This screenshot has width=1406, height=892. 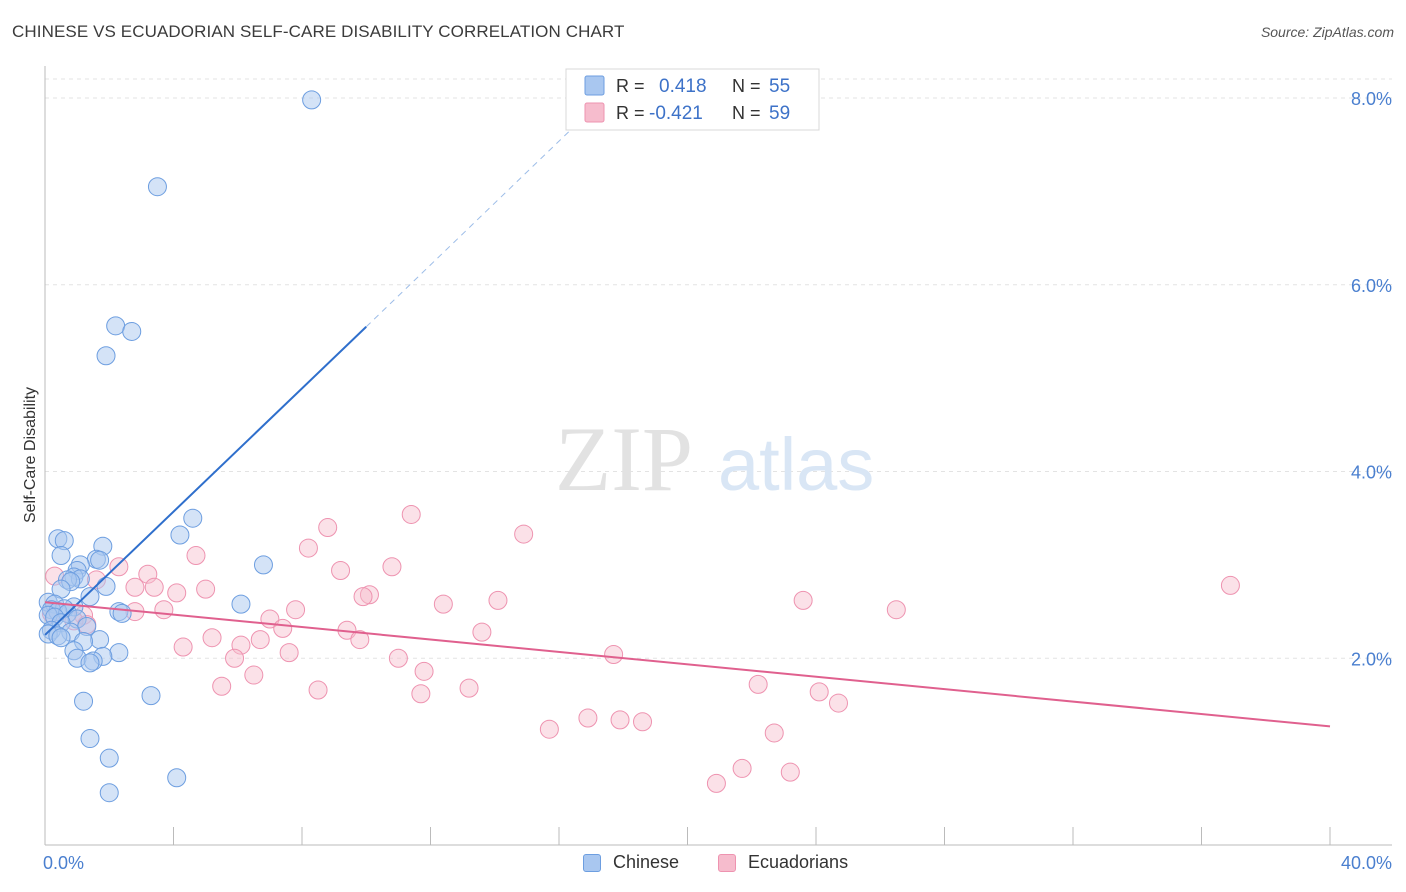 What do you see at coordinates (746, 86) in the screenshot?
I see `legend-n-label-chinese: N =` at bounding box center [746, 86].